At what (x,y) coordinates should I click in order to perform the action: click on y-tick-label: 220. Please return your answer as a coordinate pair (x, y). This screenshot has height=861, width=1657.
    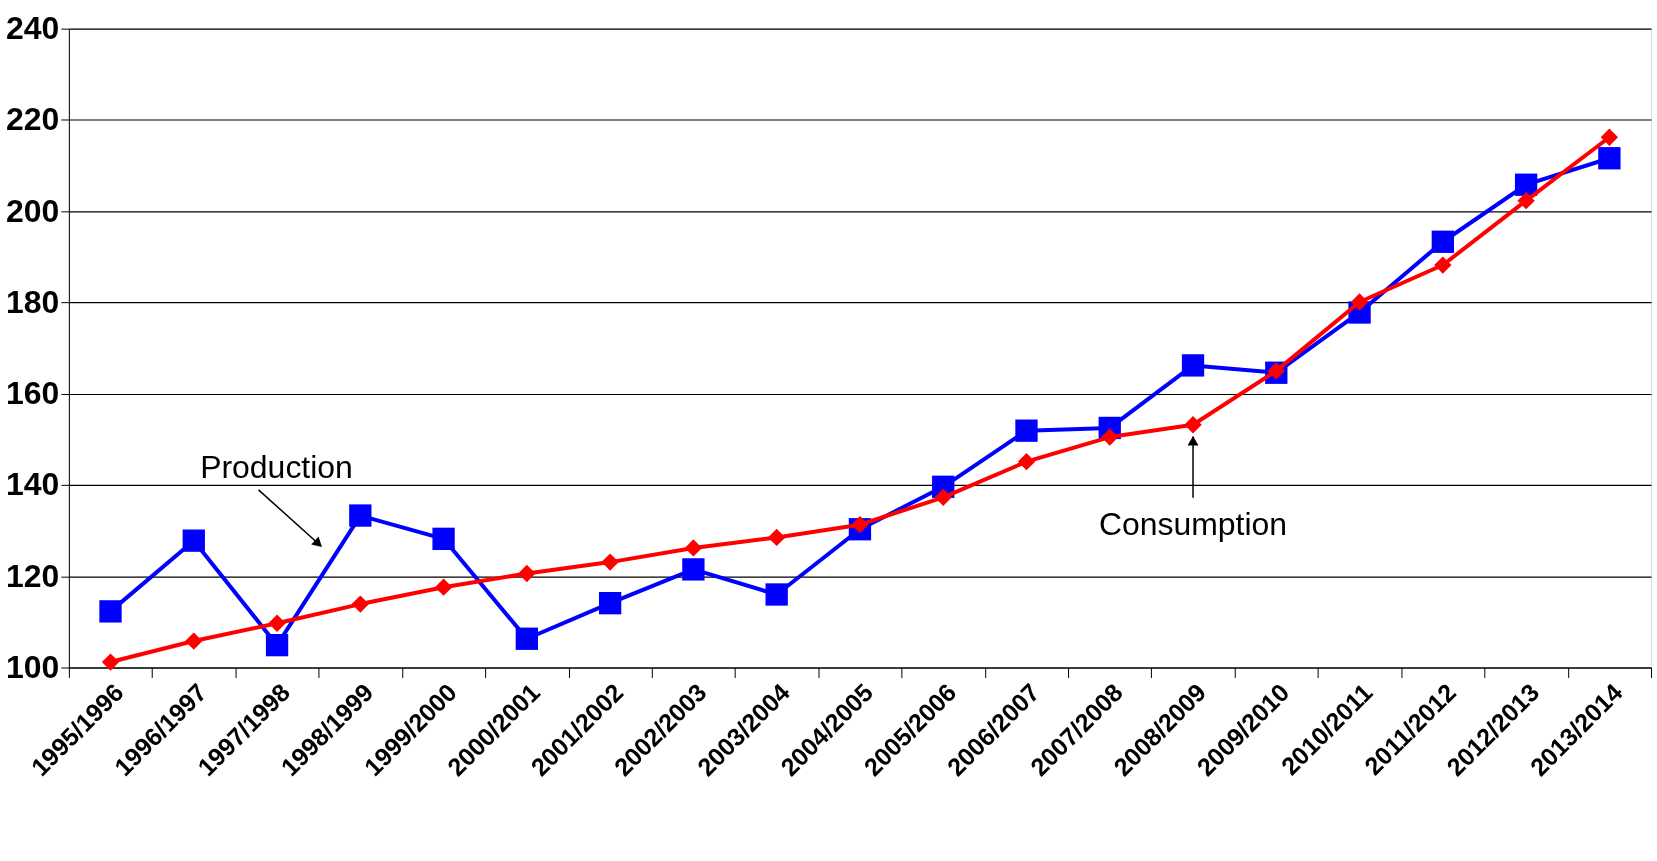
    Looking at the image, I should click on (33, 119).